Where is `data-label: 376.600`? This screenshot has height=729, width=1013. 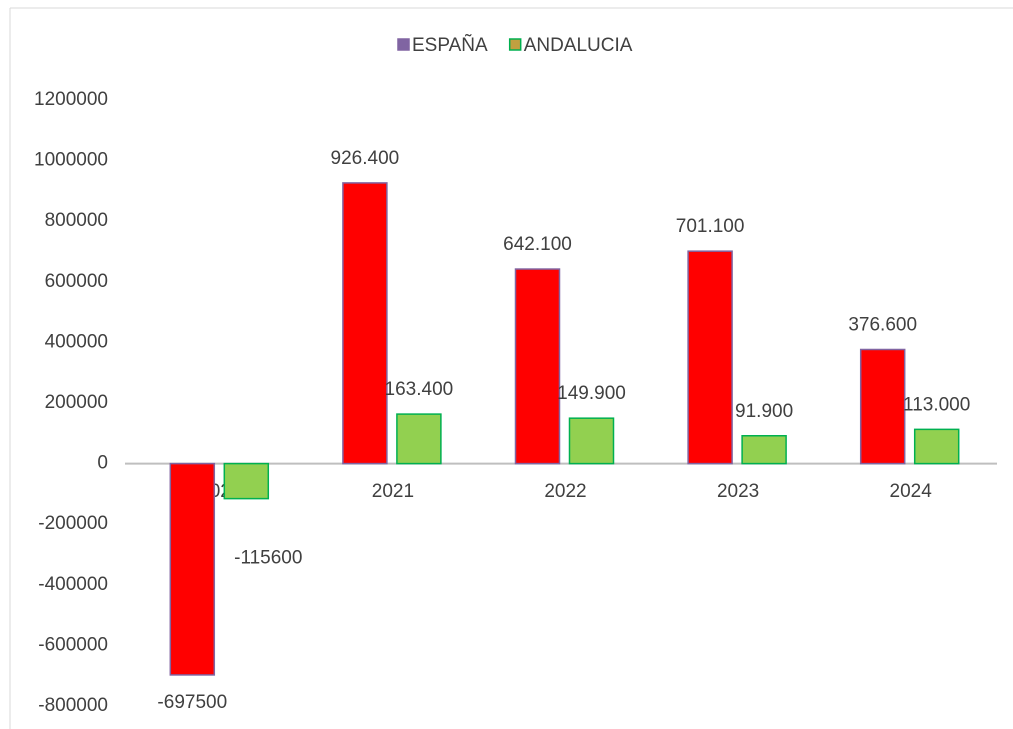
data-label: 376.600 is located at coordinates (882, 325).